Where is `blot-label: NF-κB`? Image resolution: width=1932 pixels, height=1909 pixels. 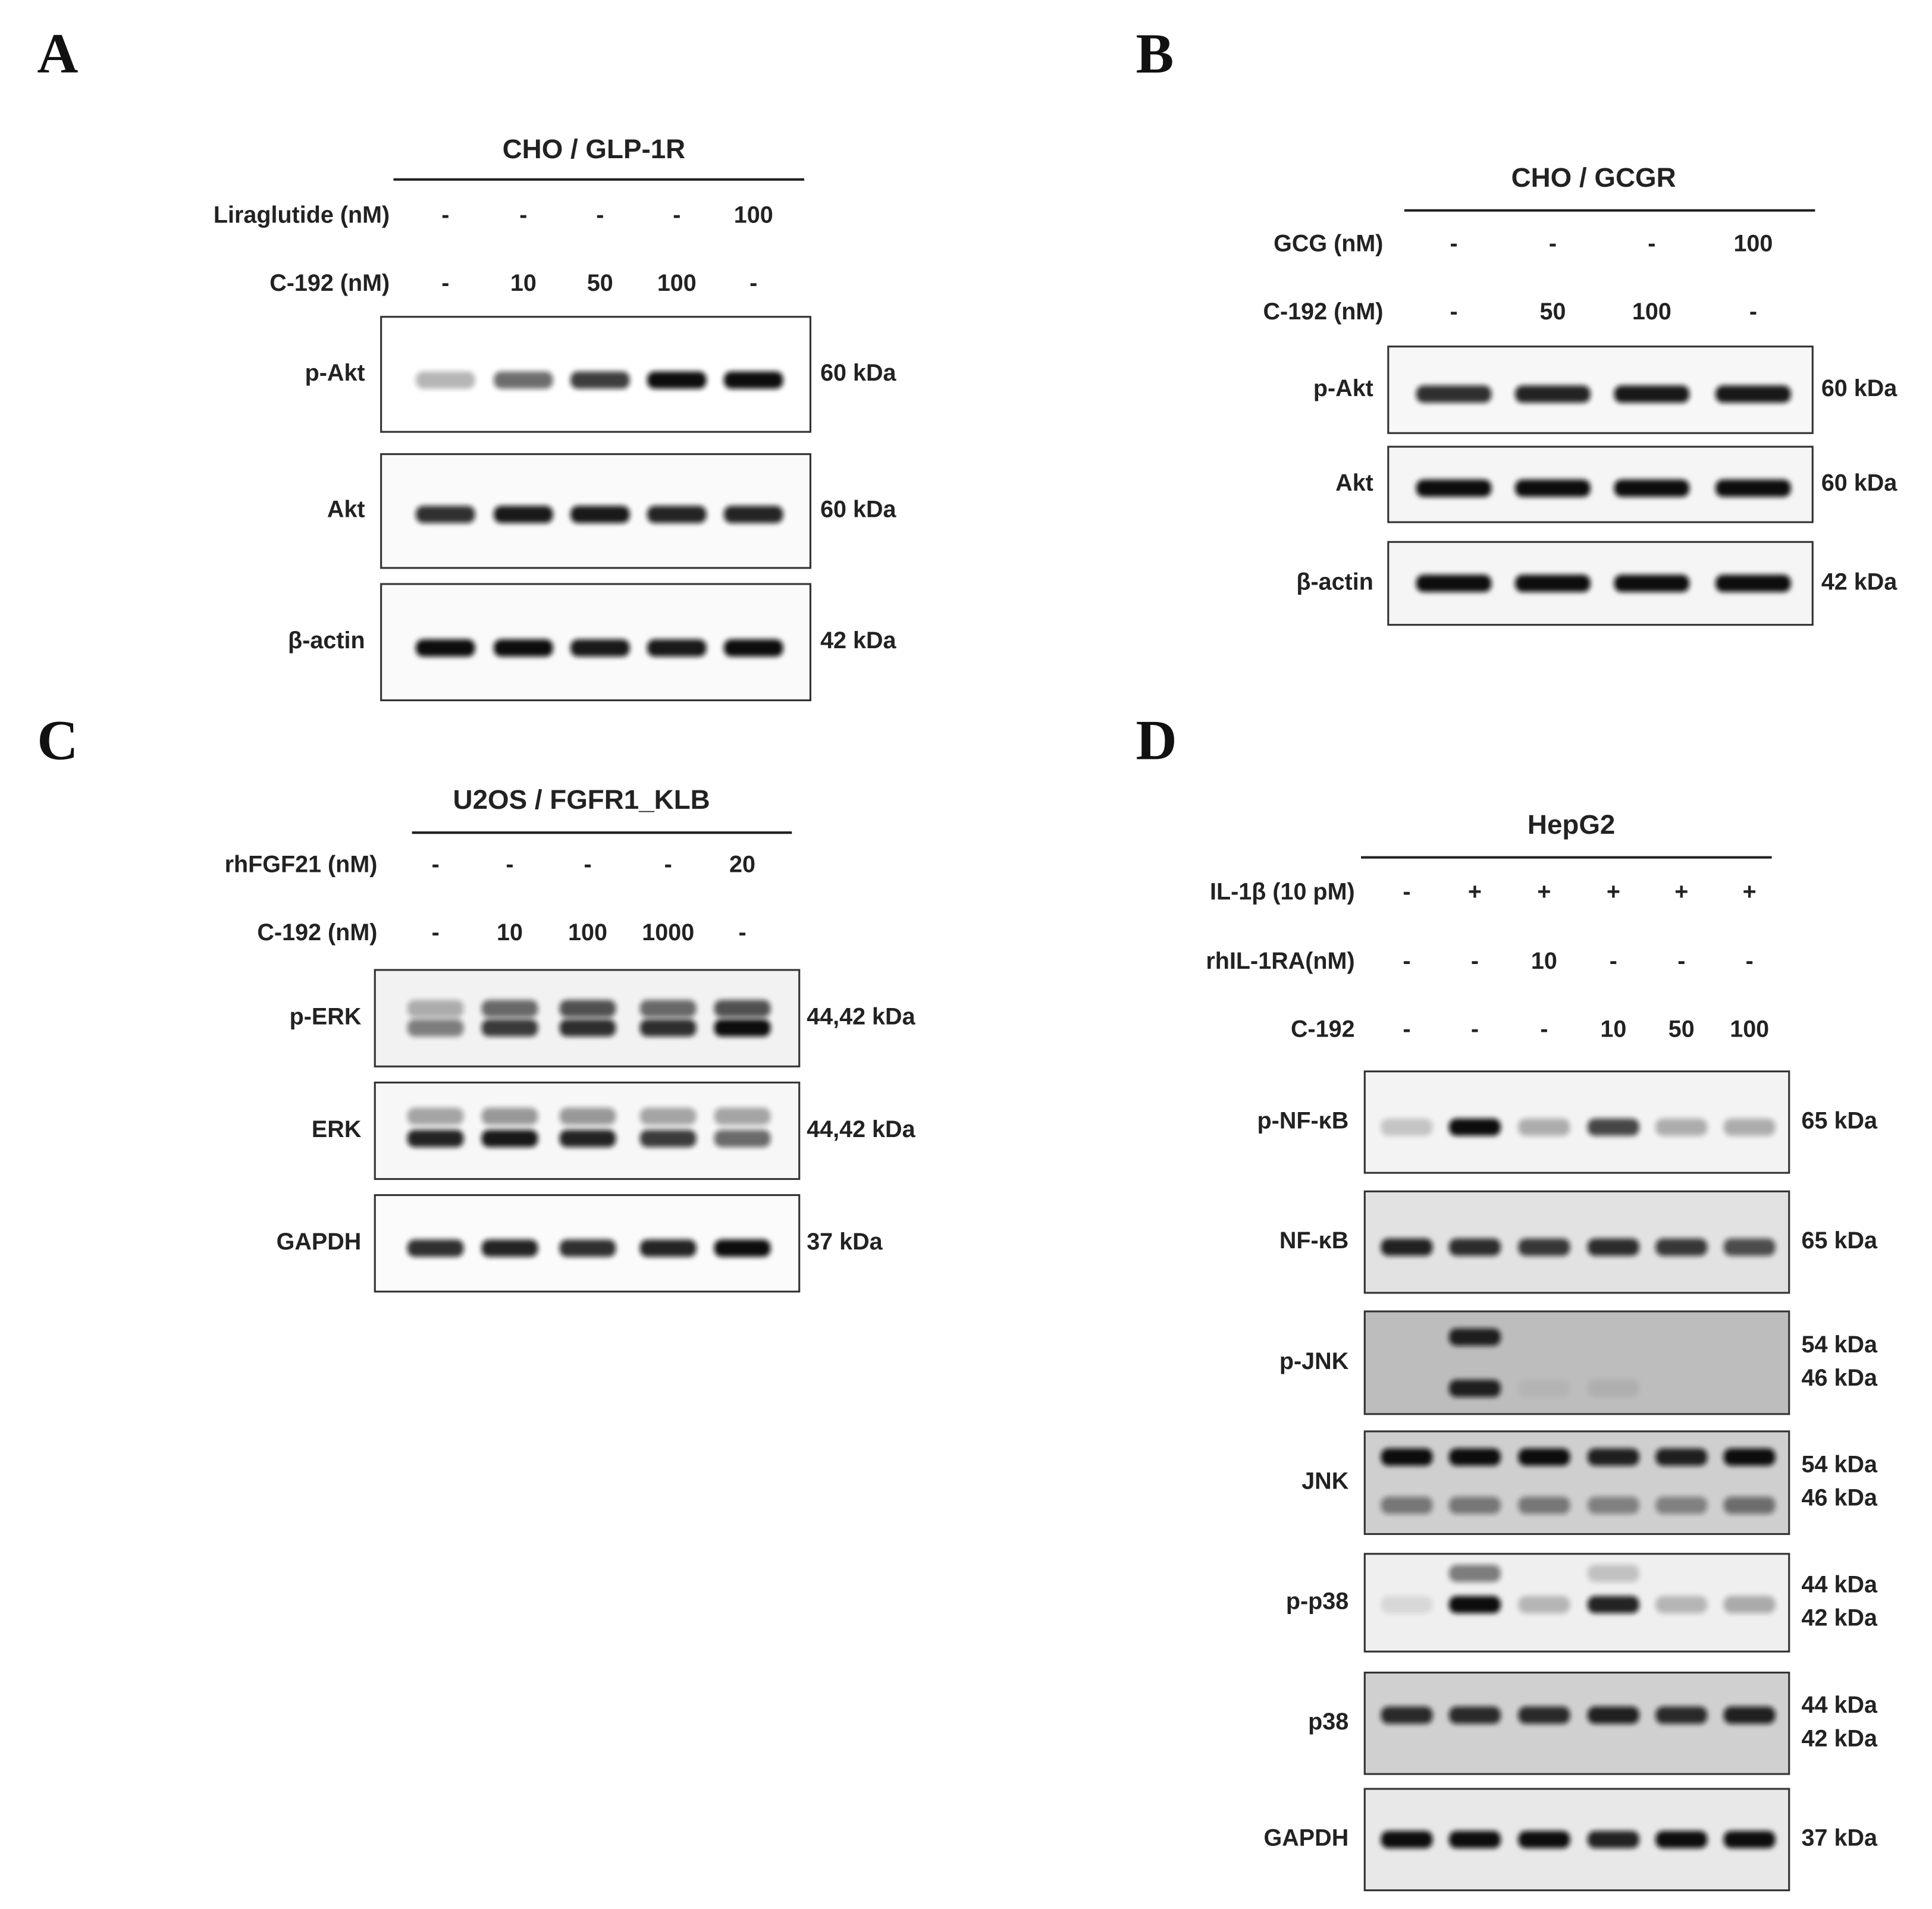
blot-label: NF-κB is located at coordinates (1313, 1240).